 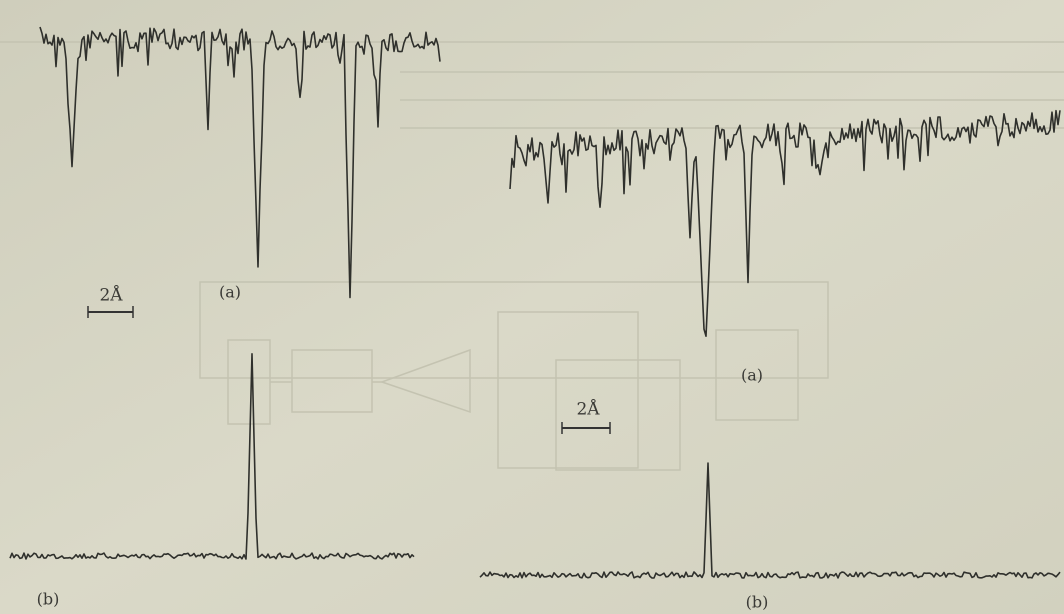 I want to click on spectrum-b-right, so click(x=770, y=520).